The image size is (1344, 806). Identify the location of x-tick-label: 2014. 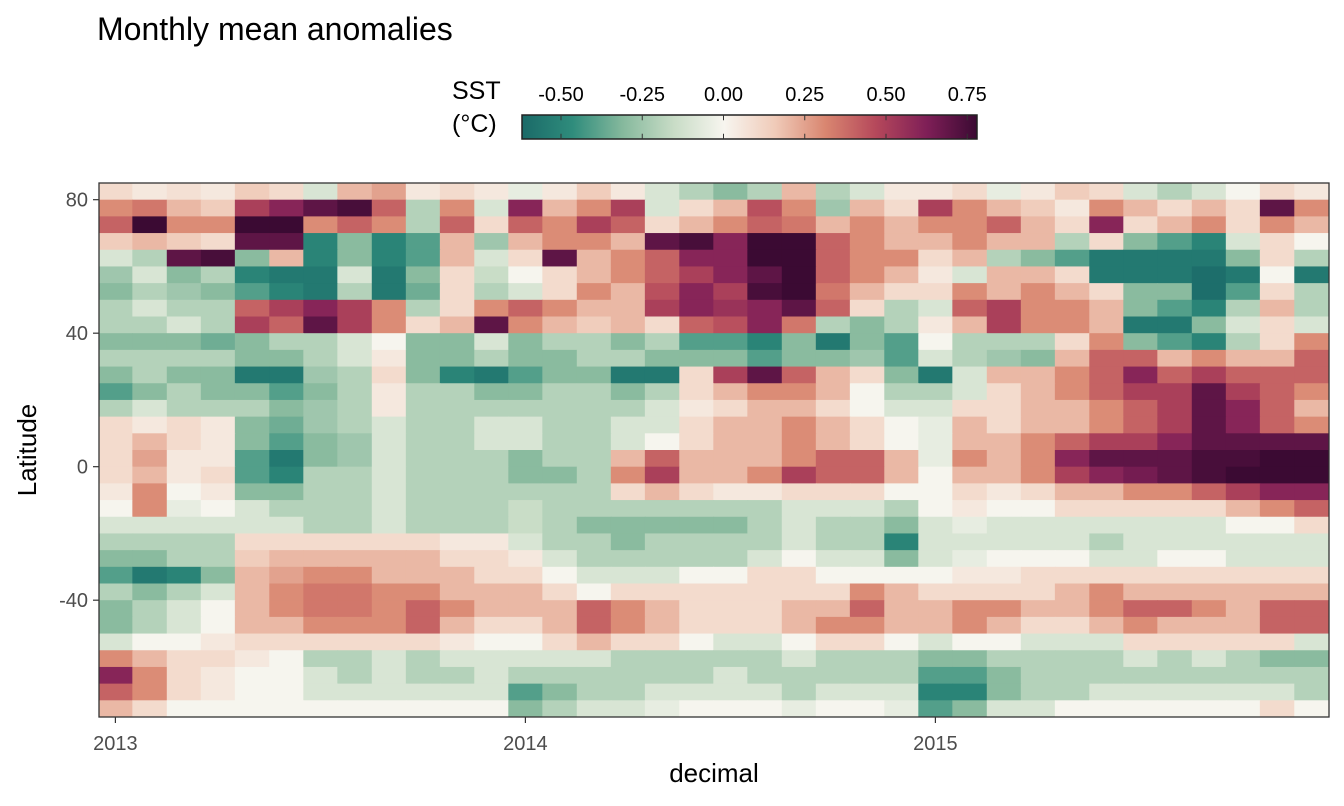
(525, 744).